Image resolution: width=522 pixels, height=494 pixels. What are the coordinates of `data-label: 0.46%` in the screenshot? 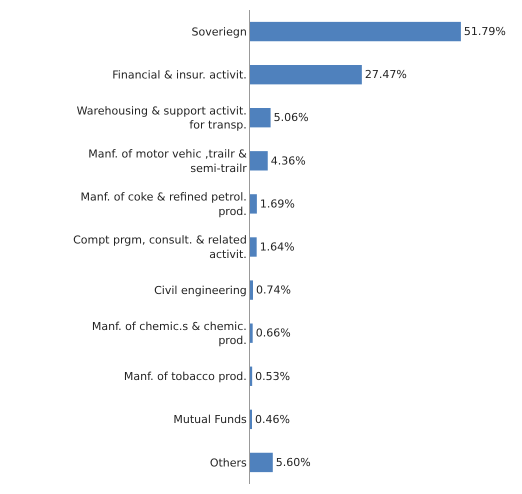 It's located at (272, 419).